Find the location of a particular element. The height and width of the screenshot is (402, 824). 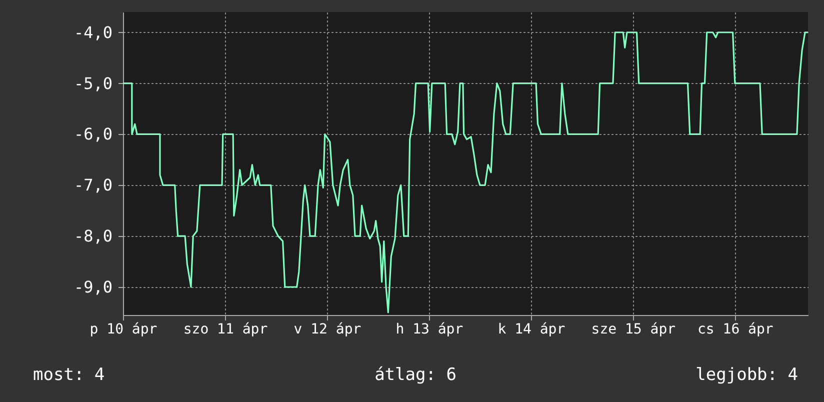

text: most: 4 is located at coordinates (69, 375).